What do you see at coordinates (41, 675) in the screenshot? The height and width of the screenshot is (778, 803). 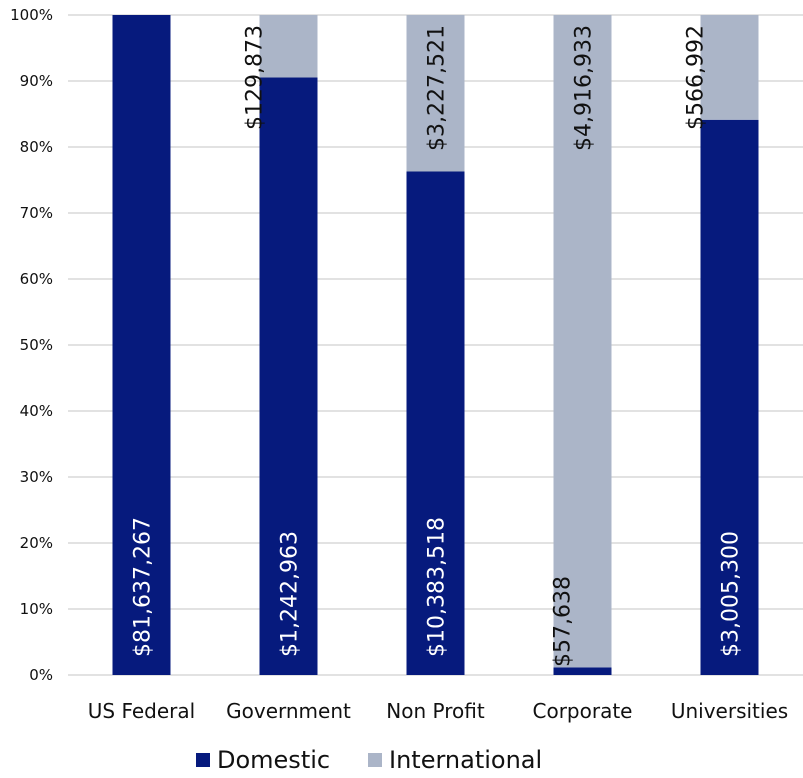 I see `y-tick-label: 0%` at bounding box center [41, 675].